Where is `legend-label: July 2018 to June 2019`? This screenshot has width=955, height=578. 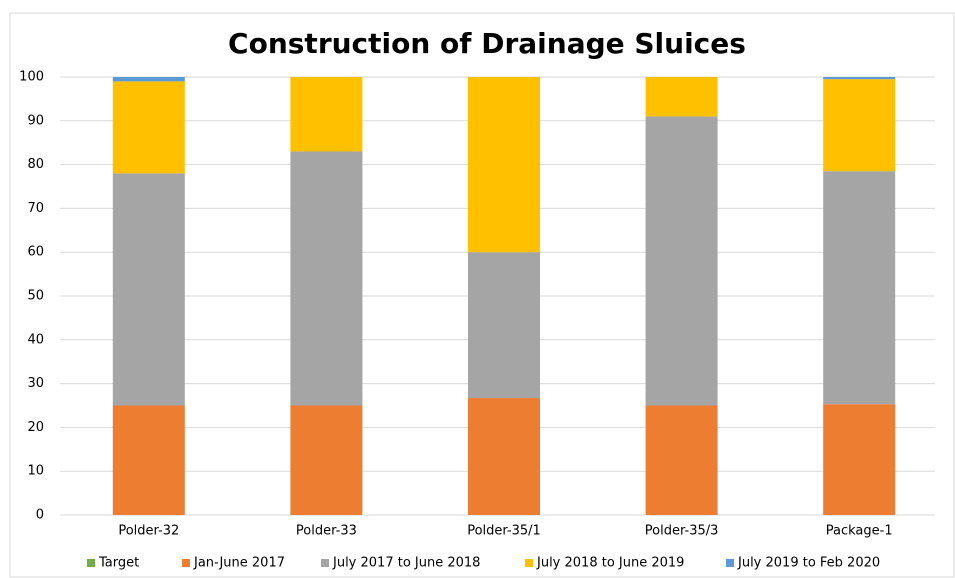
legend-label: July 2018 to June 2019 is located at coordinates (610, 563).